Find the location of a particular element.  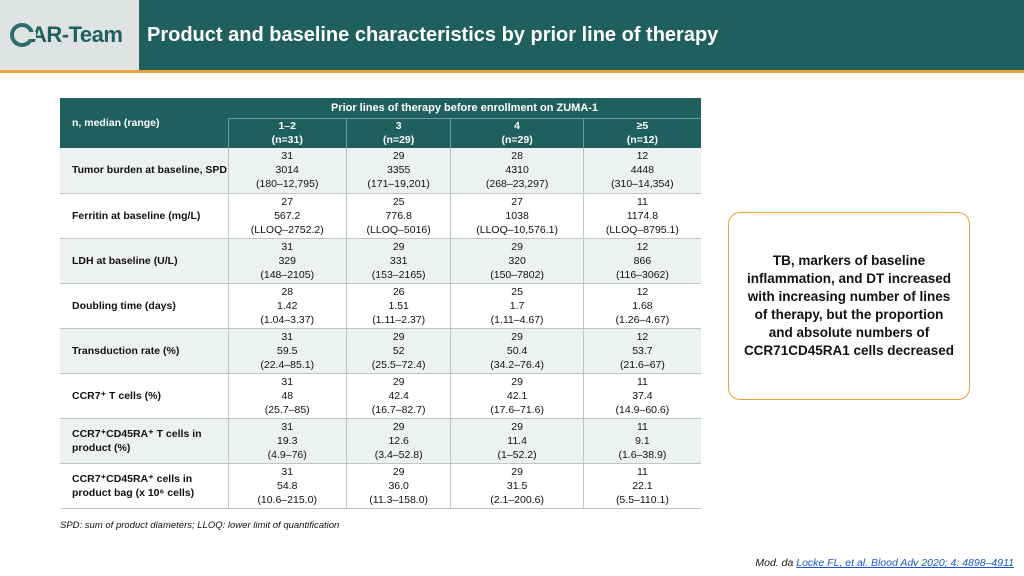

cell-median: 19.3 is located at coordinates (287, 440).